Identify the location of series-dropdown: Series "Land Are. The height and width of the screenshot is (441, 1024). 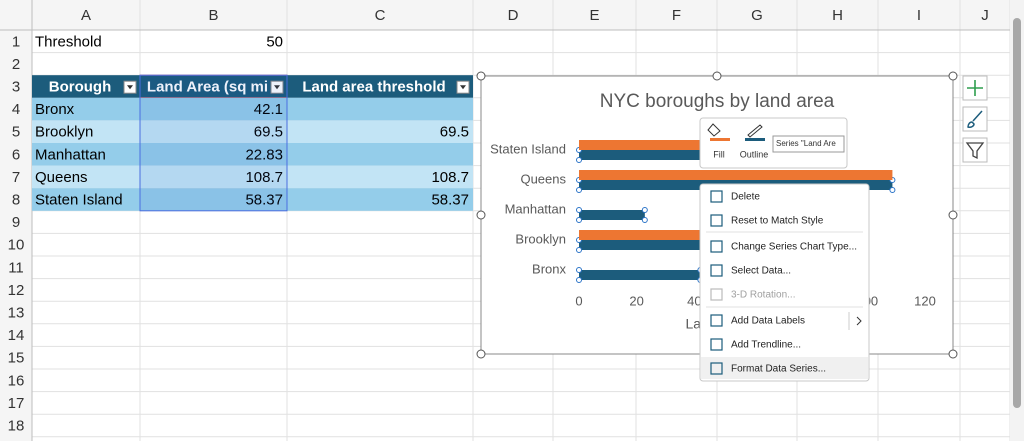
(808, 144).